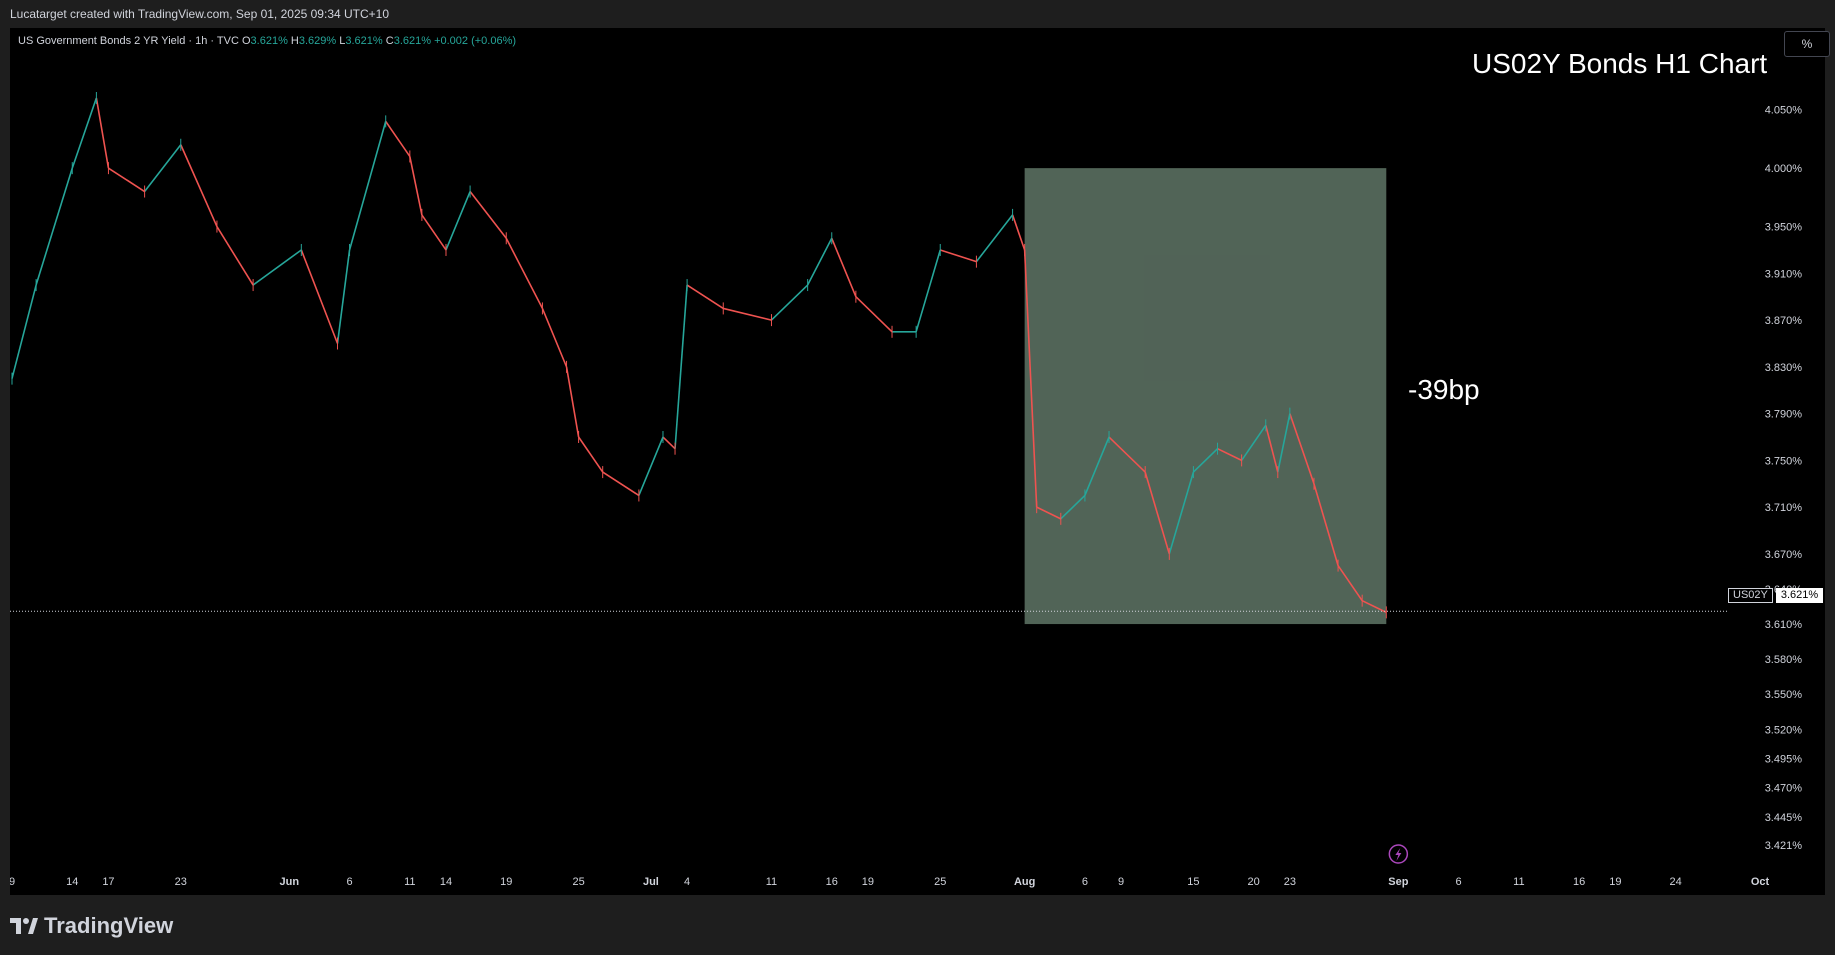 The image size is (1835, 955). Describe the element at coordinates (1784, 818) in the screenshot. I see `y-tick-label: 3.445%` at that location.